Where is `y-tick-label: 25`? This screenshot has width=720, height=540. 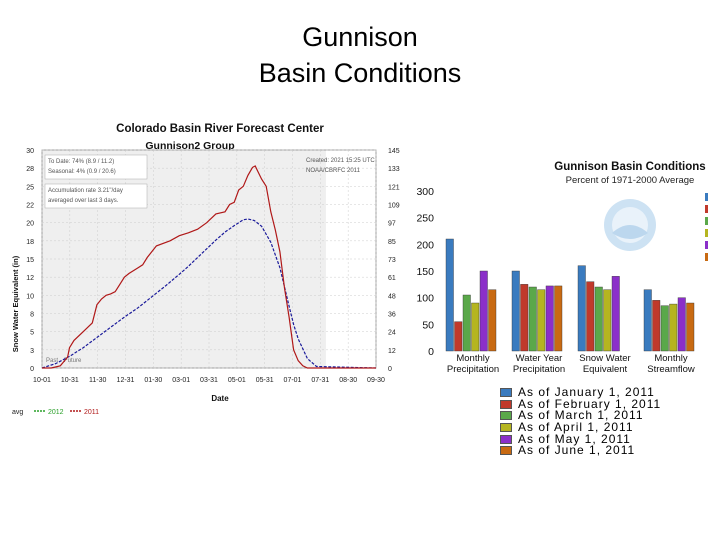 y-tick-label: 25 is located at coordinates (30, 187).